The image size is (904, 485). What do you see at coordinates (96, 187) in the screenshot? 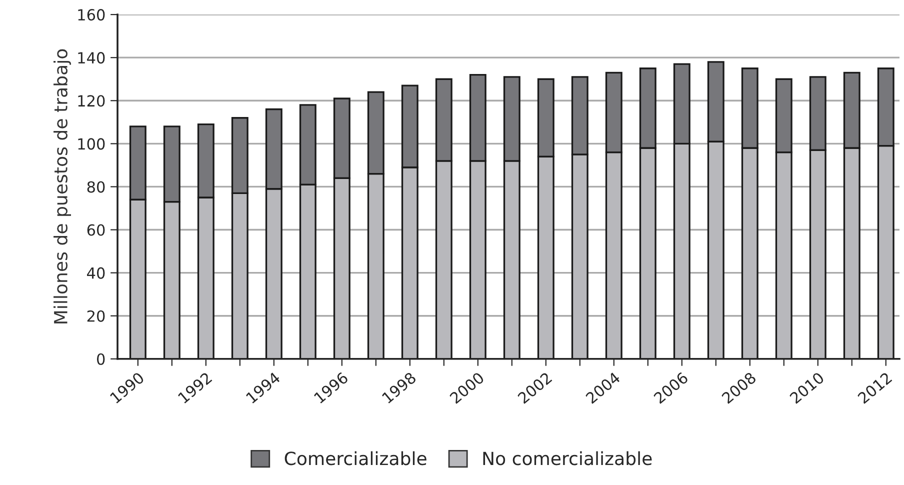
I see `y-tick-label: 80` at bounding box center [96, 187].